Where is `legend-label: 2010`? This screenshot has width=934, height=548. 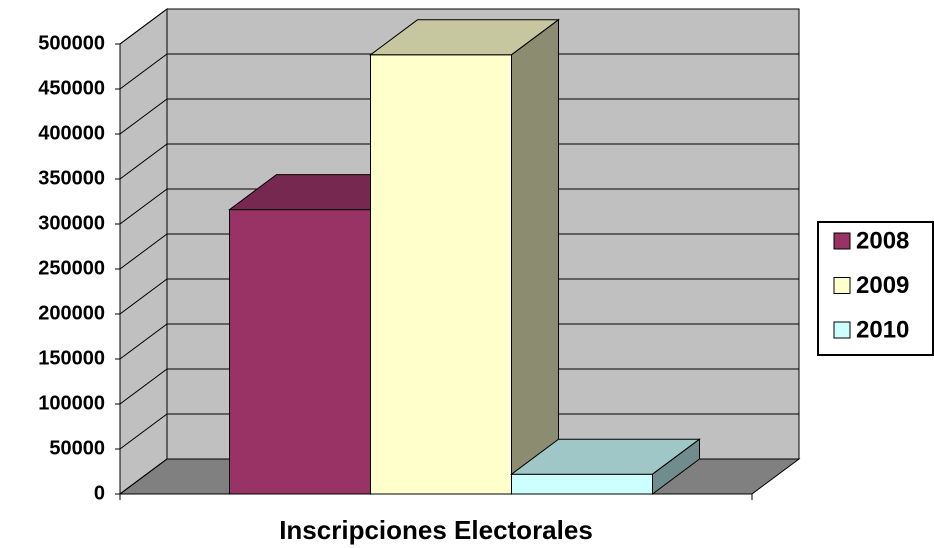
legend-label: 2010 is located at coordinates (882, 329).